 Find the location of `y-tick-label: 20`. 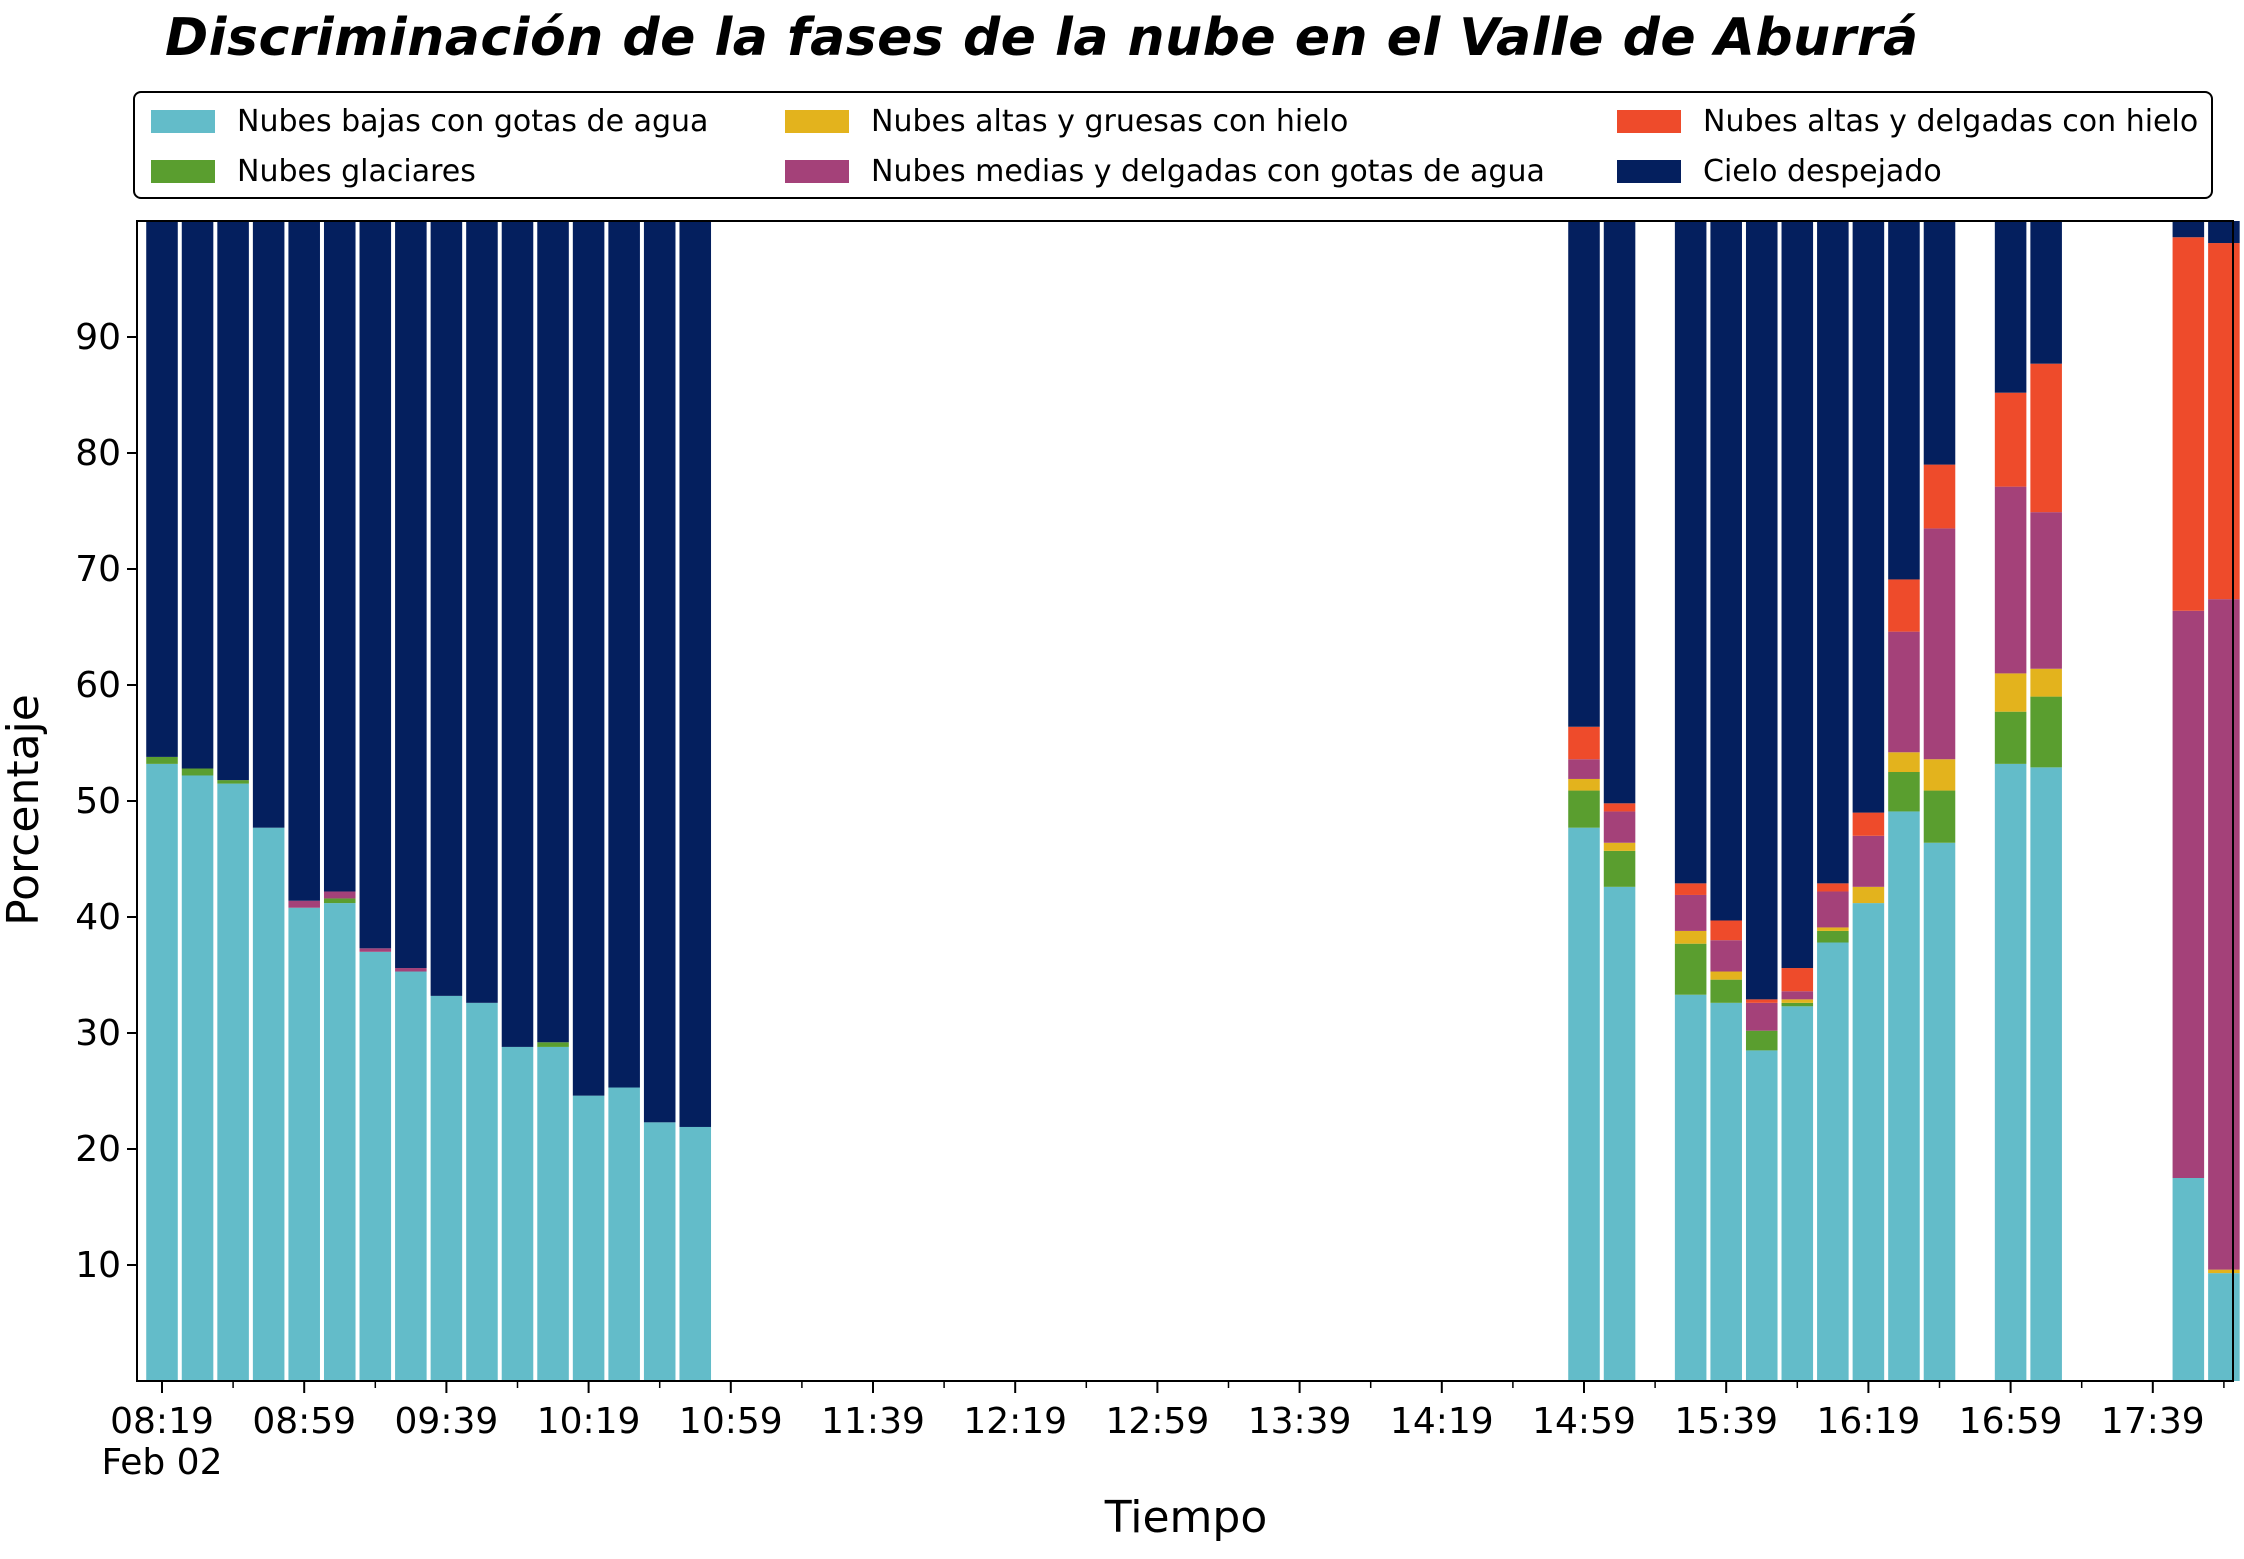

y-tick-label: 20 is located at coordinates (98, 1149).